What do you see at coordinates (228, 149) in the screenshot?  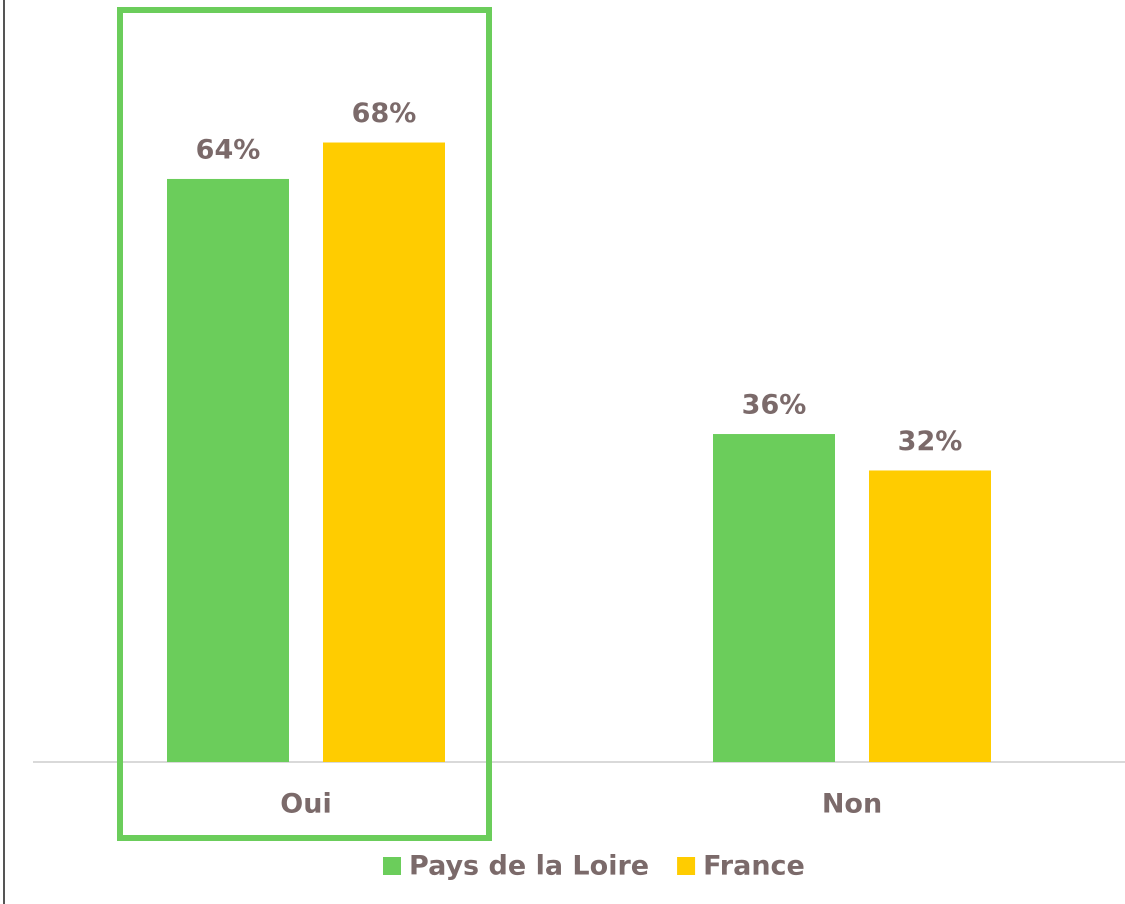 I see `data-label: 64%` at bounding box center [228, 149].